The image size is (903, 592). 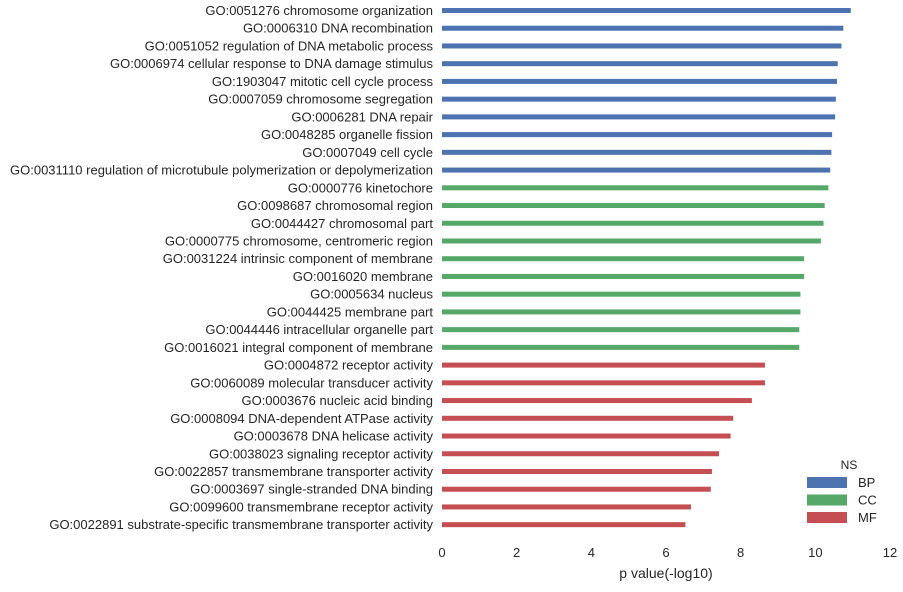 I want to click on legend-swatch-mf, so click(x=827, y=517).